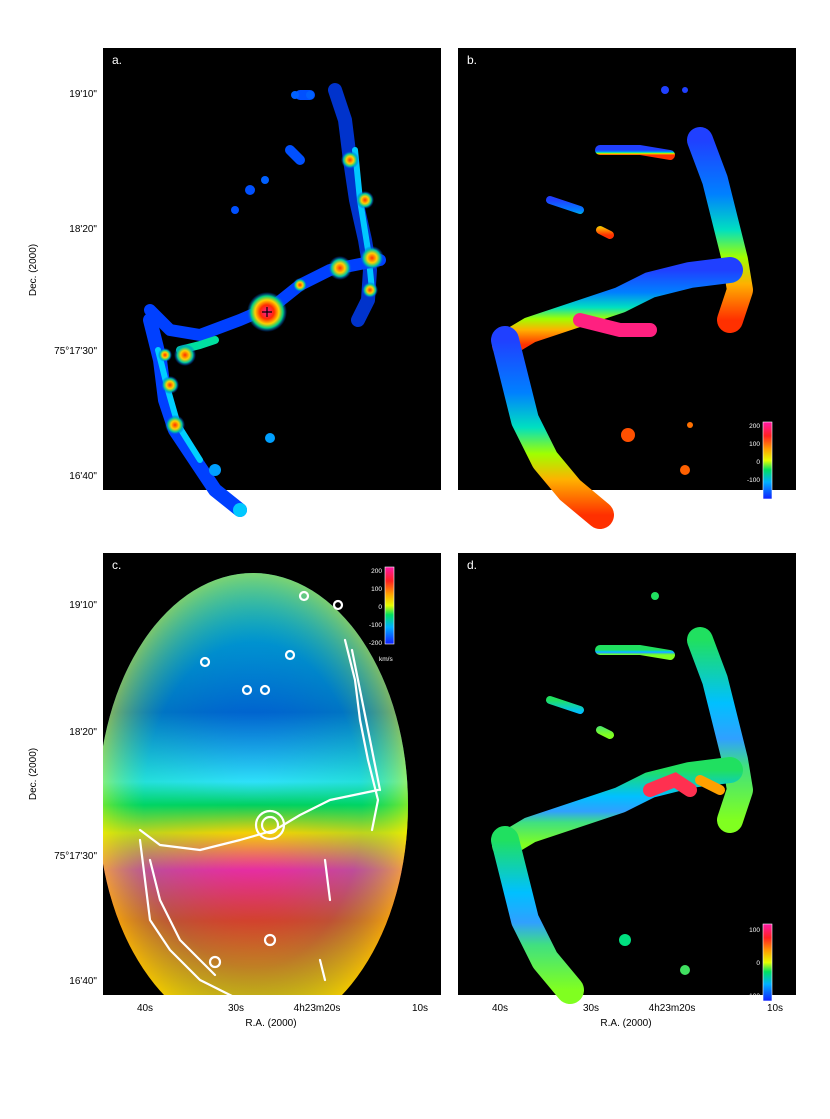 This screenshot has width=830, height=1119. Describe the element at coordinates (472, 60) in the screenshot. I see `panel-b-label: b.` at that location.